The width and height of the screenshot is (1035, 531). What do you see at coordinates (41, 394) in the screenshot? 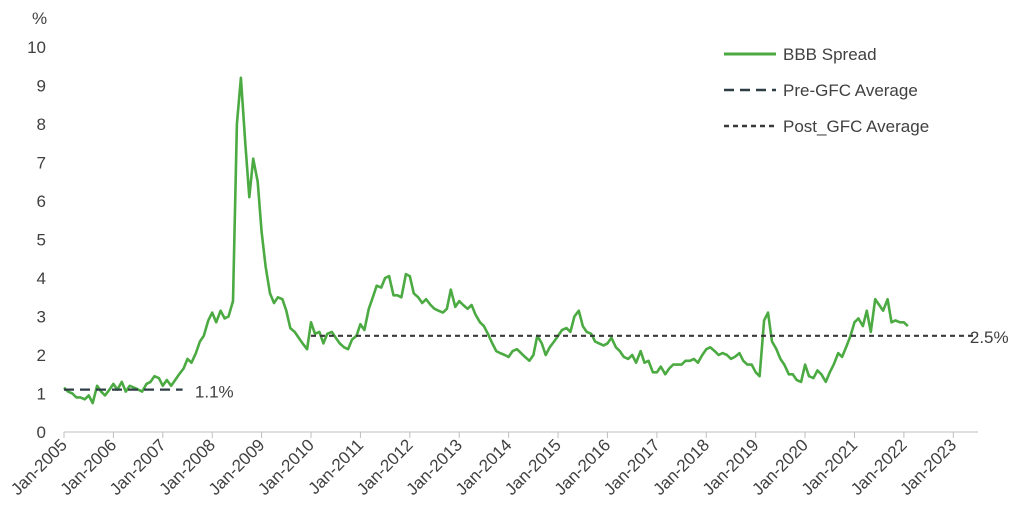
I see `y-tick-label: 1` at bounding box center [41, 394].